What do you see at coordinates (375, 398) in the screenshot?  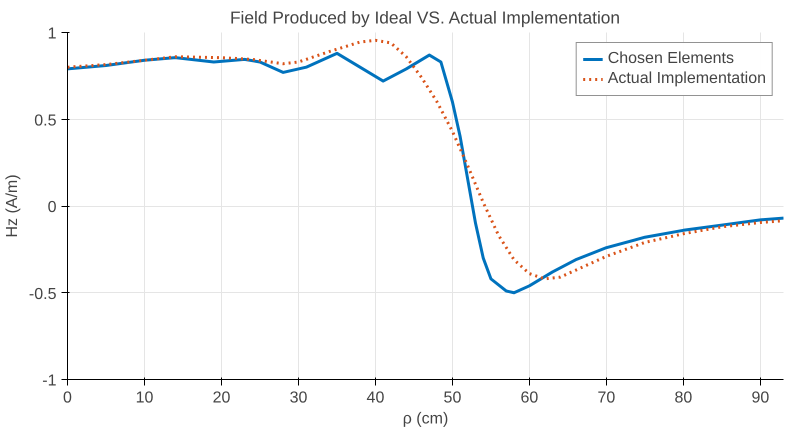 I see `x-tick-label: 40` at bounding box center [375, 398].